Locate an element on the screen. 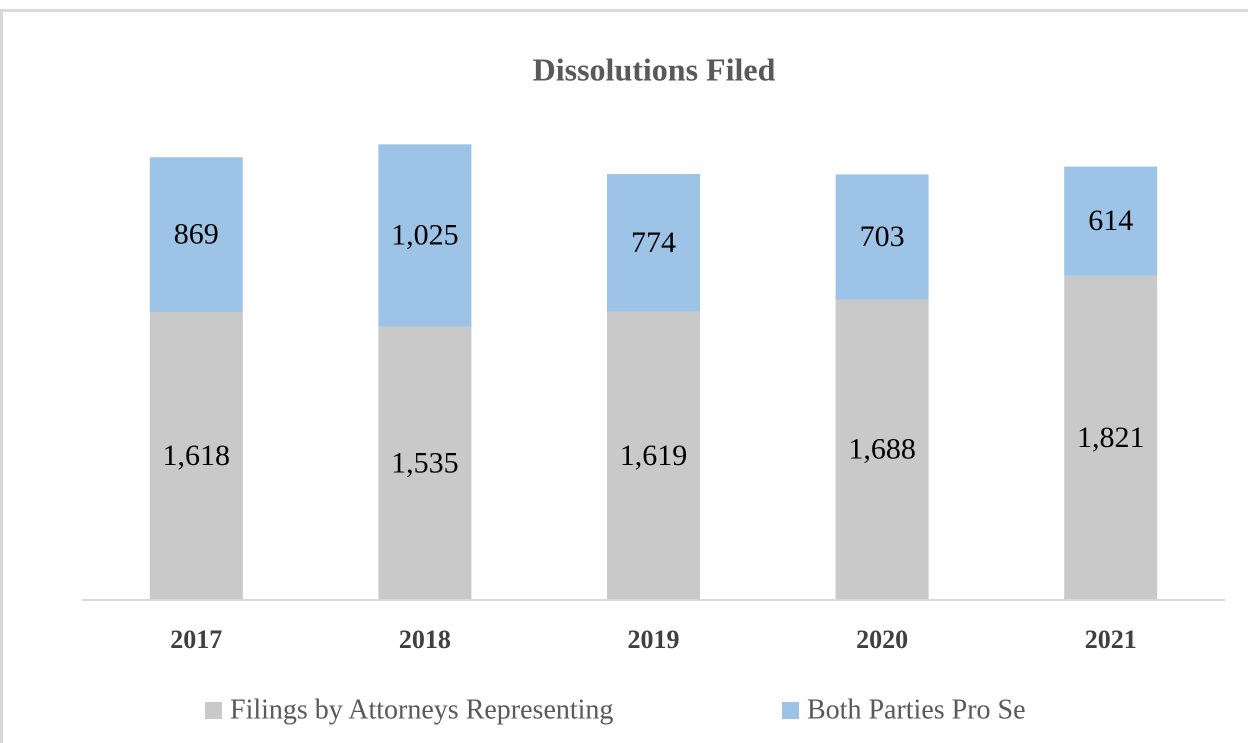  legend-label: Both Parties Pro Se is located at coordinates (916, 709).